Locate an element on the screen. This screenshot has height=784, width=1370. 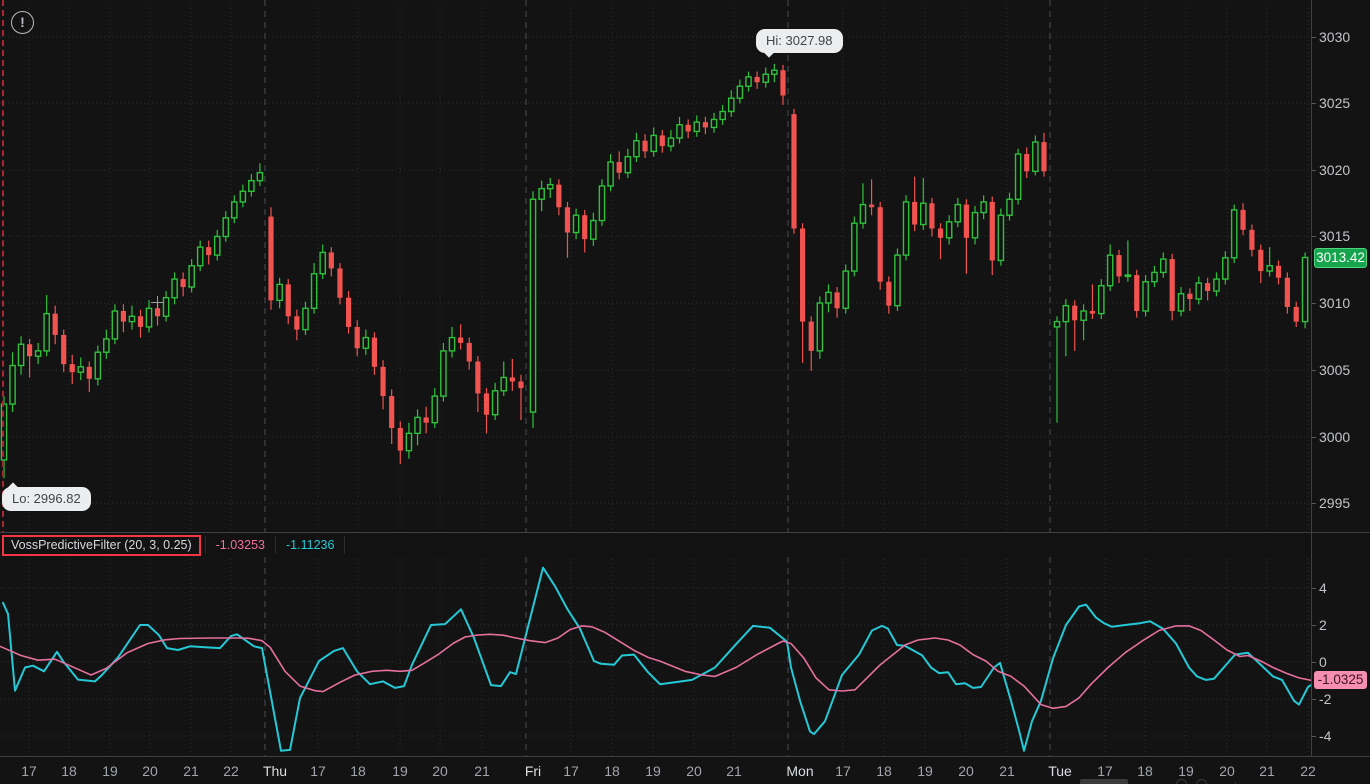
time-label-day: Thu is located at coordinates (275, 771).